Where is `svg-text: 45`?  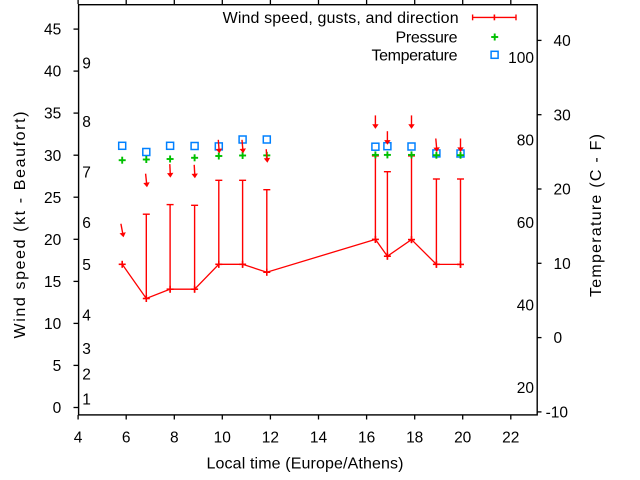 svg-text: 45 is located at coordinates (52, 30).